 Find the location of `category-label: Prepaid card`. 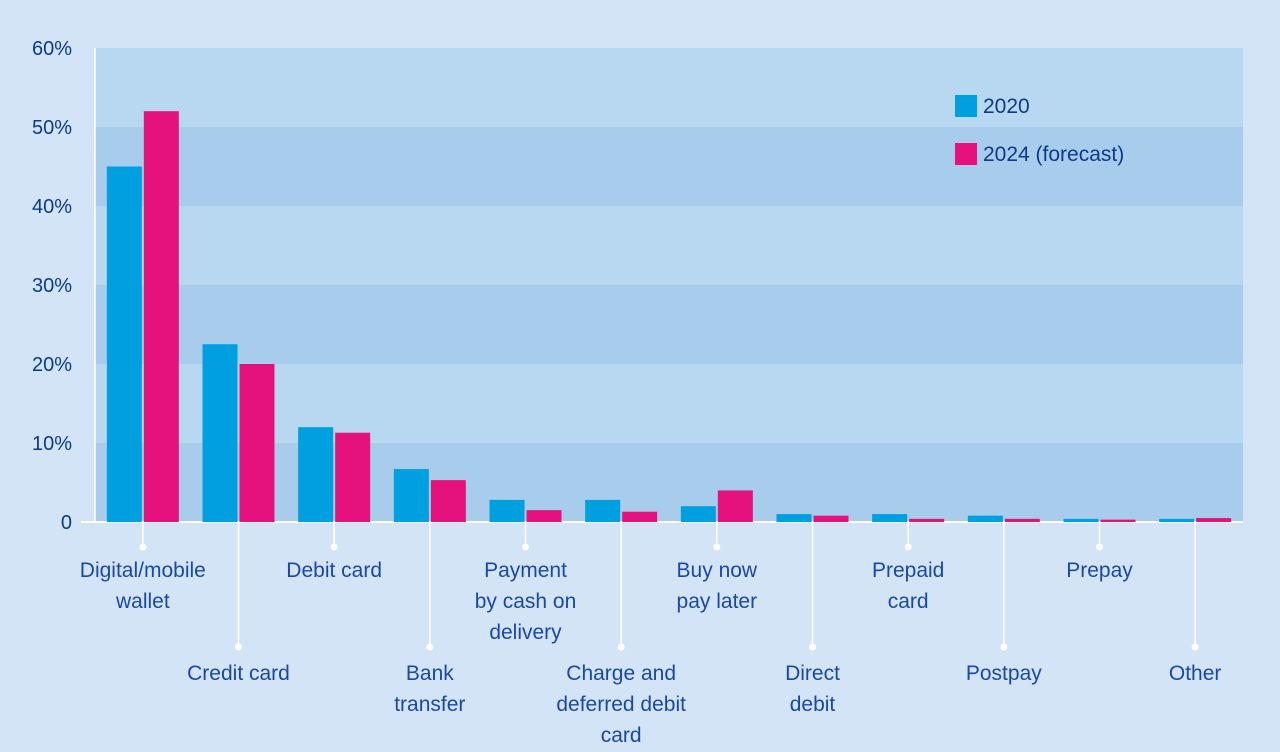

category-label: Prepaid card is located at coordinates (908, 586).